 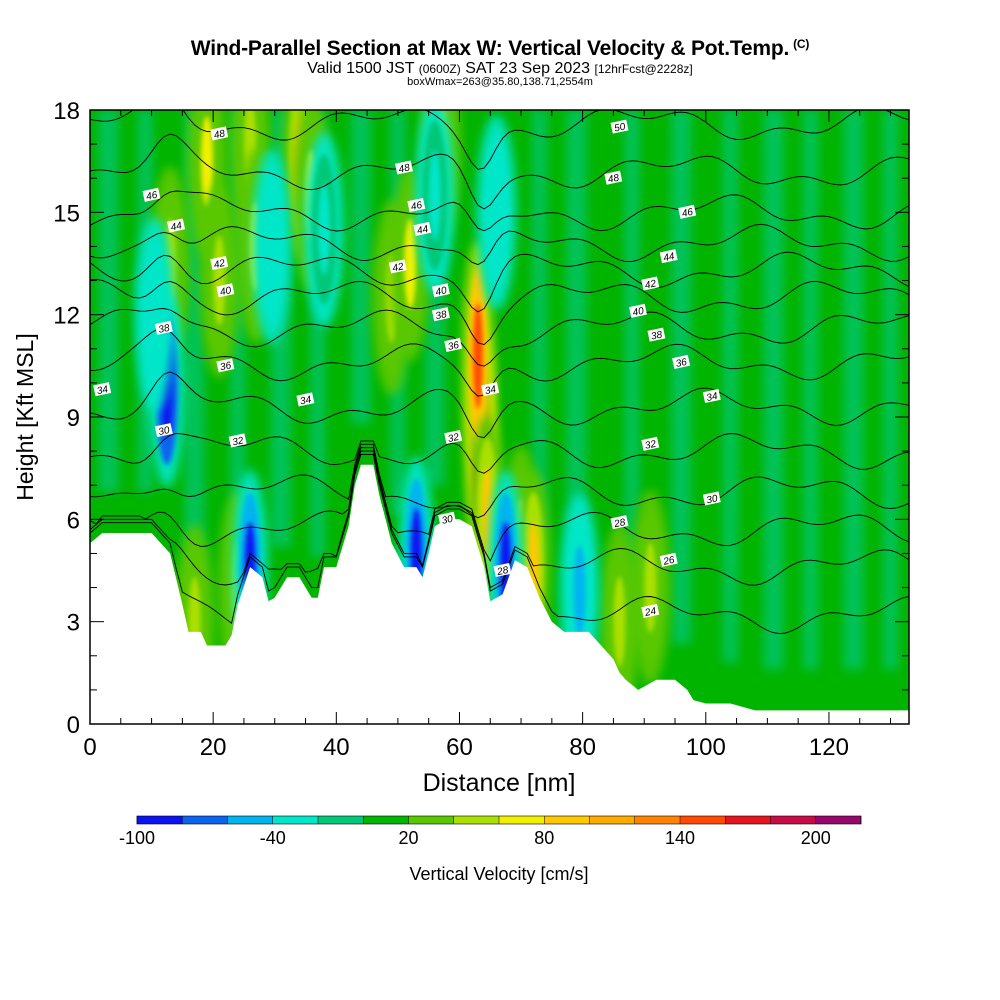 I want to click on contour-label-text: 48, so click(x=614, y=179).